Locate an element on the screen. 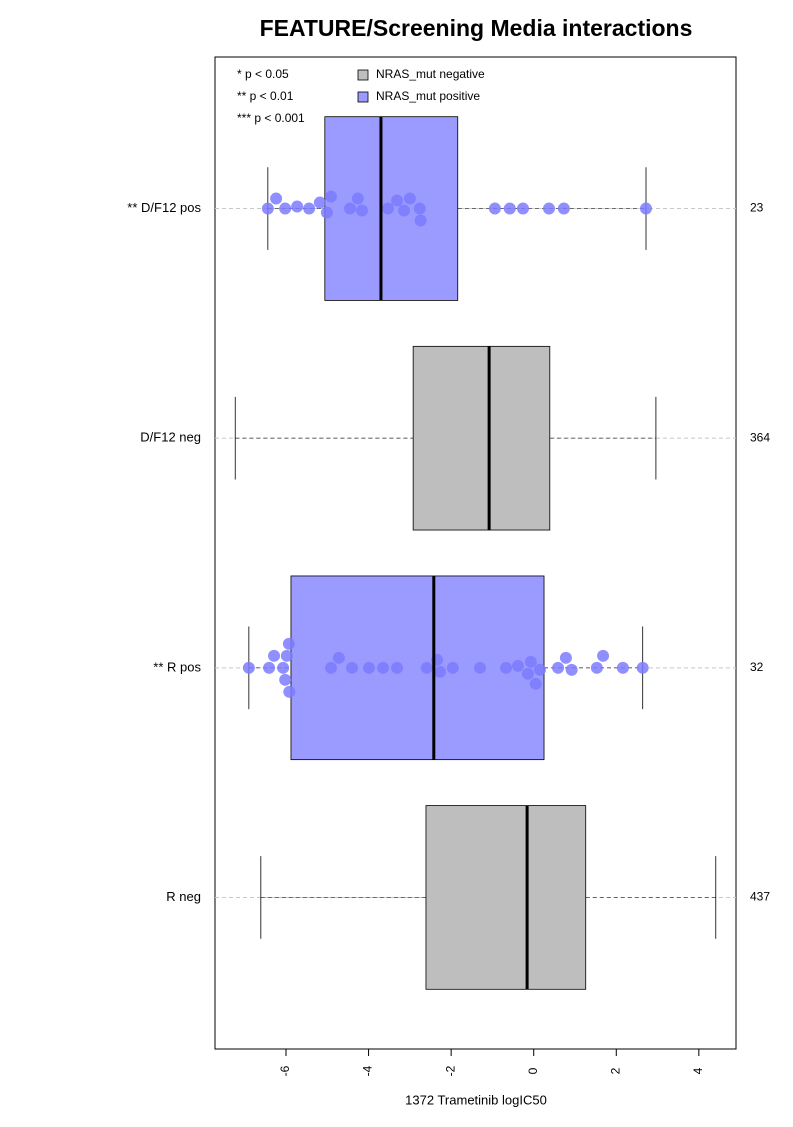 This screenshot has width=793, height=1127. count-label: 32 is located at coordinates (757, 667).